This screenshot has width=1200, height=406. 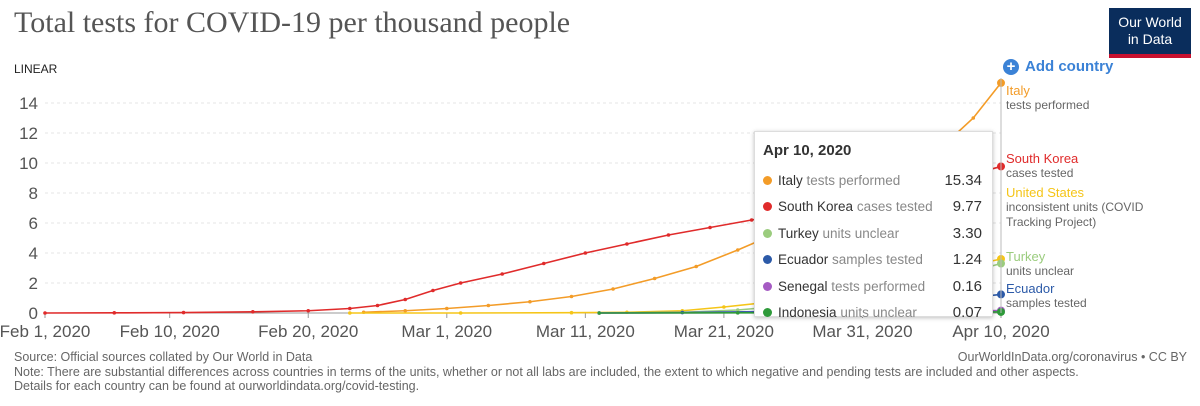 What do you see at coordinates (877, 260) in the screenshot?
I see `tooltip-series-unit: samples tested` at bounding box center [877, 260].